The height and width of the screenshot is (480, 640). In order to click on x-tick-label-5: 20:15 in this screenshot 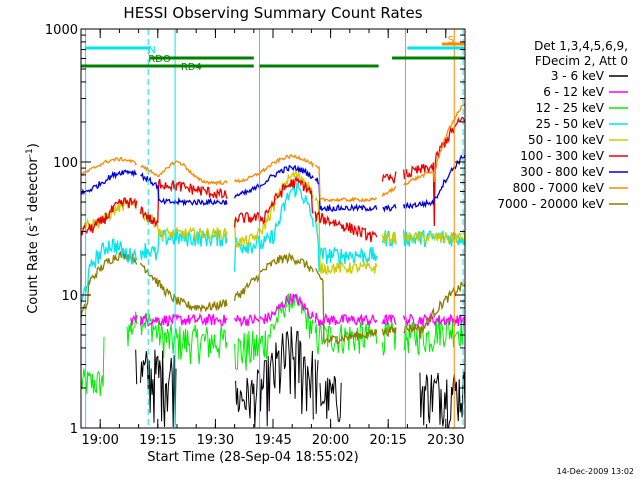, I will do `click(387, 440)`.